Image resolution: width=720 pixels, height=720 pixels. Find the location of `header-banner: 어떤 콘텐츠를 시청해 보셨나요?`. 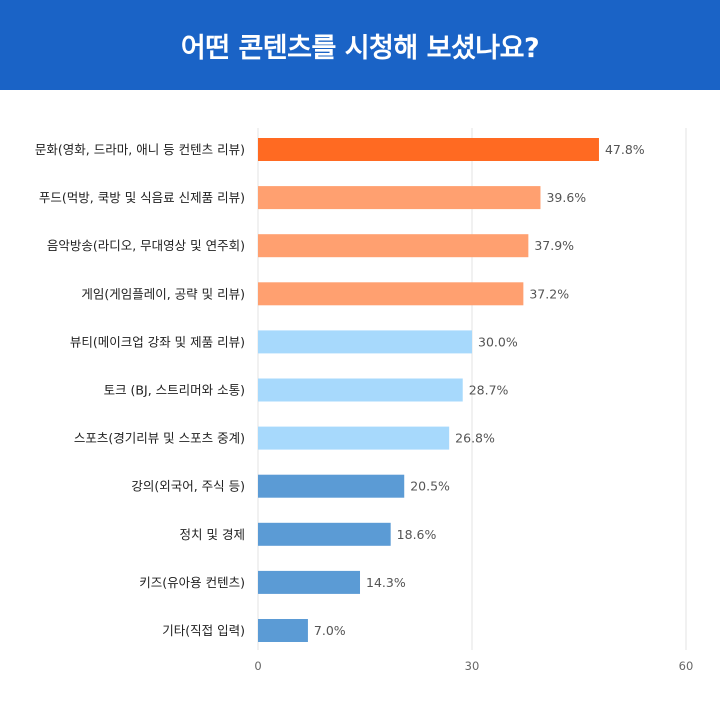

header-banner: 어떤 콘텐츠를 시청해 보셨나요? is located at coordinates (360, 45).